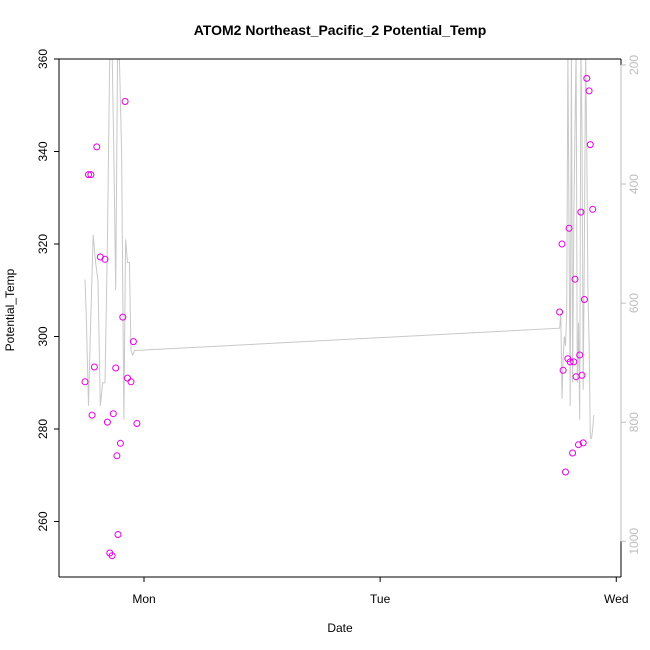 This screenshot has height=650, width=650. What do you see at coordinates (380, 599) in the screenshot?
I see `x-tick-label: Tue` at bounding box center [380, 599].